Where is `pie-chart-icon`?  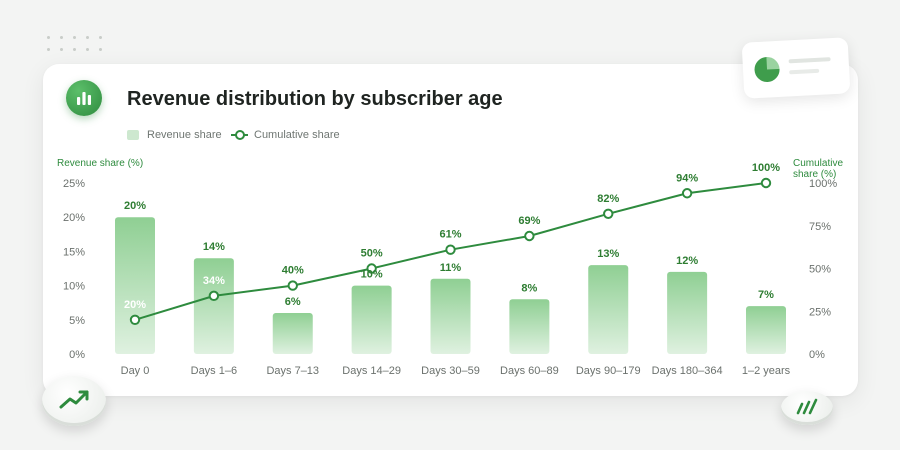 pie-chart-icon is located at coordinates (767, 70).